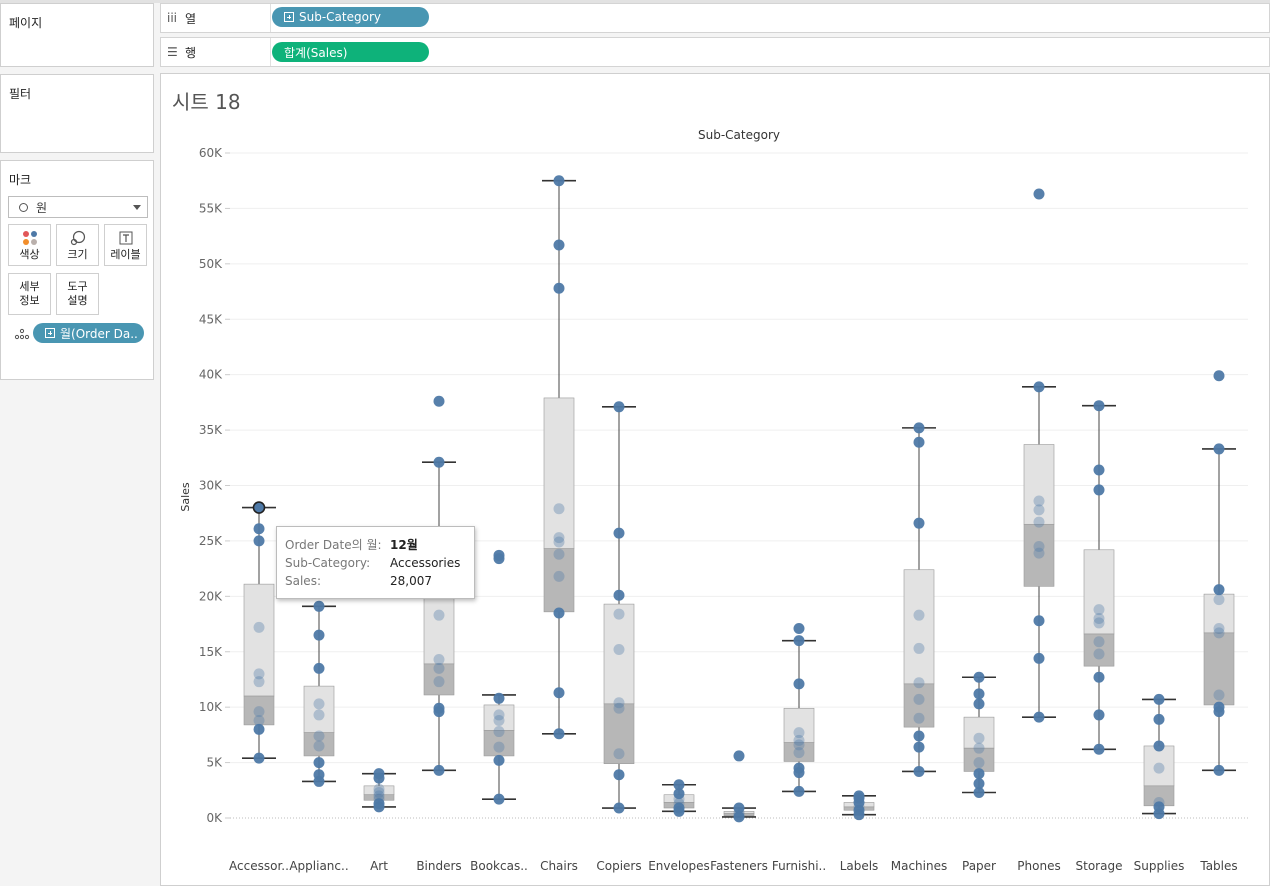  Describe the element at coordinates (259, 507) in the screenshot. I see `highlighted-data-point` at that location.